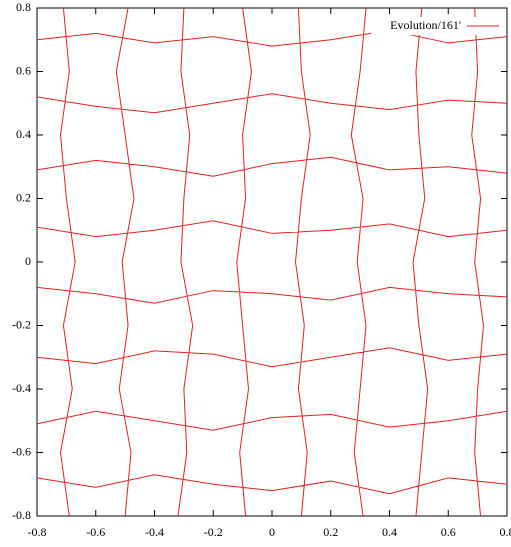 This screenshot has width=511, height=547. What do you see at coordinates (23, 70) in the screenshot?
I see `y-tick-label: 0.6` at bounding box center [23, 70].